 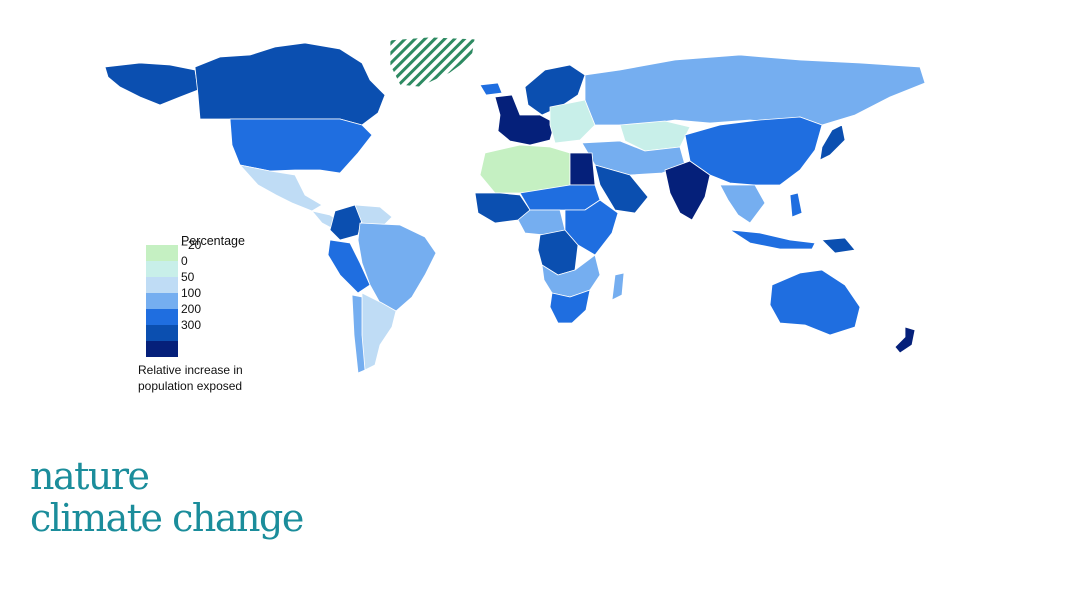 What do you see at coordinates (555, 90) in the screenshot?
I see `region-scandinavia` at bounding box center [555, 90].